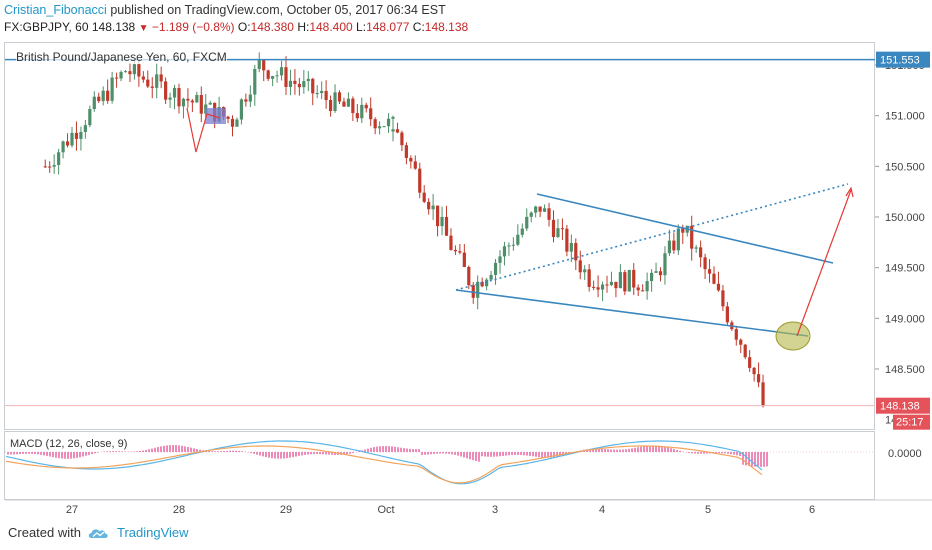 The image size is (932, 550). What do you see at coordinates (905, 269) in the screenshot?
I see `y-tick-label: 149.500` at bounding box center [905, 269].